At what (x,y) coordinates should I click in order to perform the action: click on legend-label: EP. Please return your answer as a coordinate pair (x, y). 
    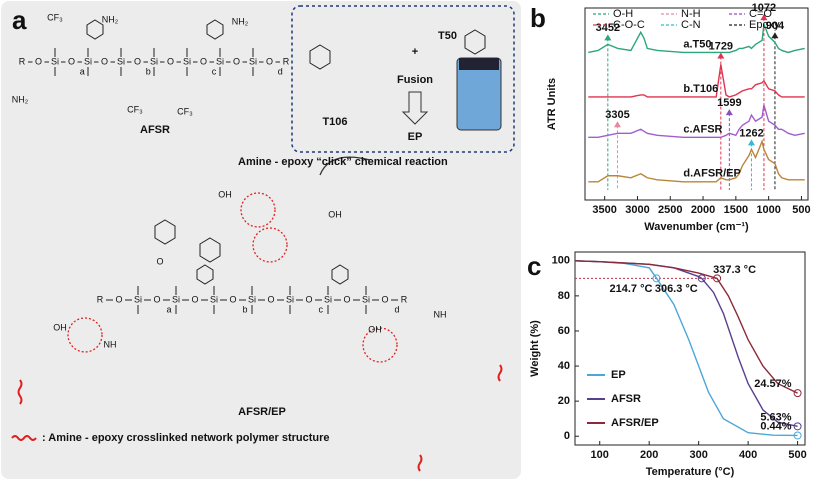
    Looking at the image, I should click on (618, 375).